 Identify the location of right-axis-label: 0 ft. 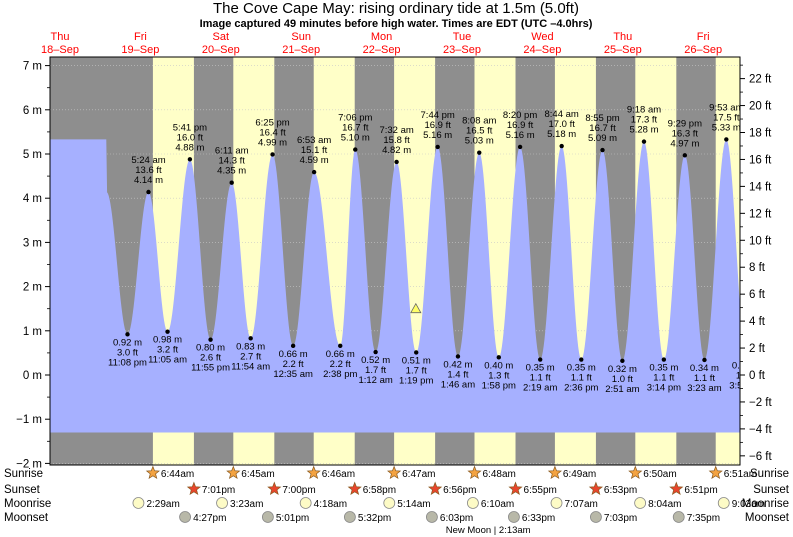
(757, 376).